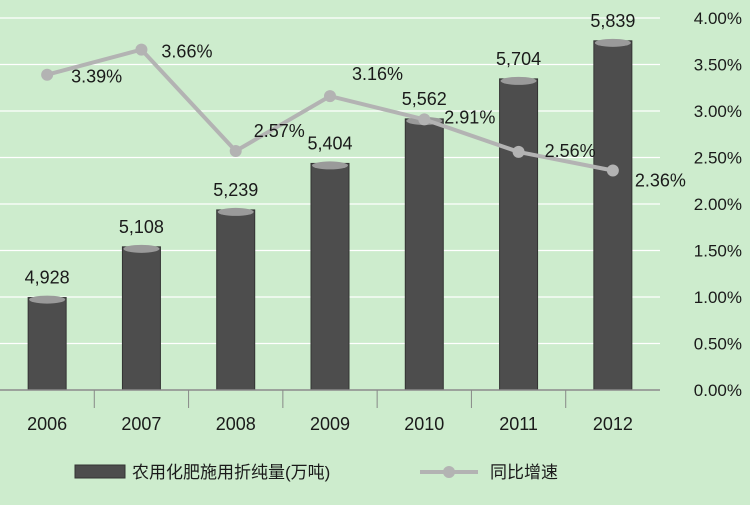  What do you see at coordinates (100, 471) in the screenshot?
I see `legend-bar-swatch` at bounding box center [100, 471].